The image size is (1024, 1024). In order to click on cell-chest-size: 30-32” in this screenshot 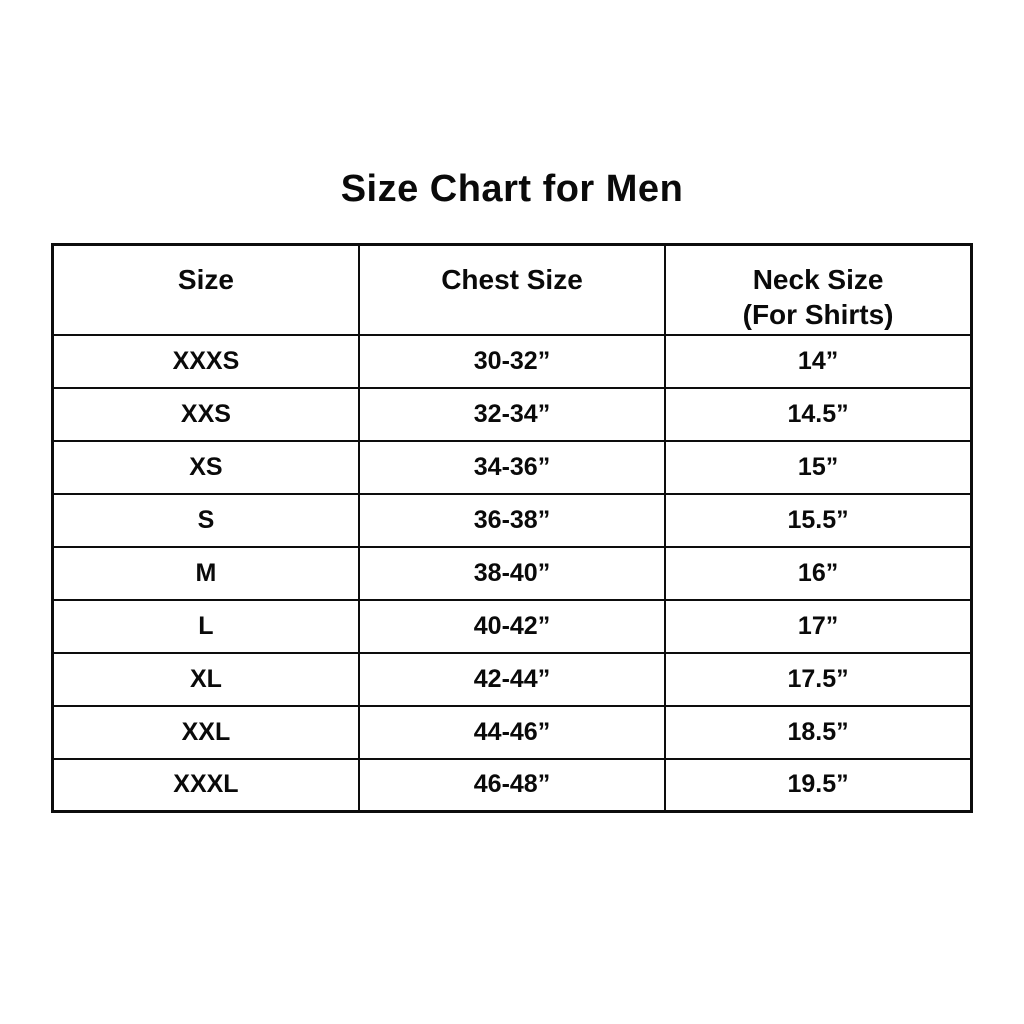, I will do `click(512, 361)`.